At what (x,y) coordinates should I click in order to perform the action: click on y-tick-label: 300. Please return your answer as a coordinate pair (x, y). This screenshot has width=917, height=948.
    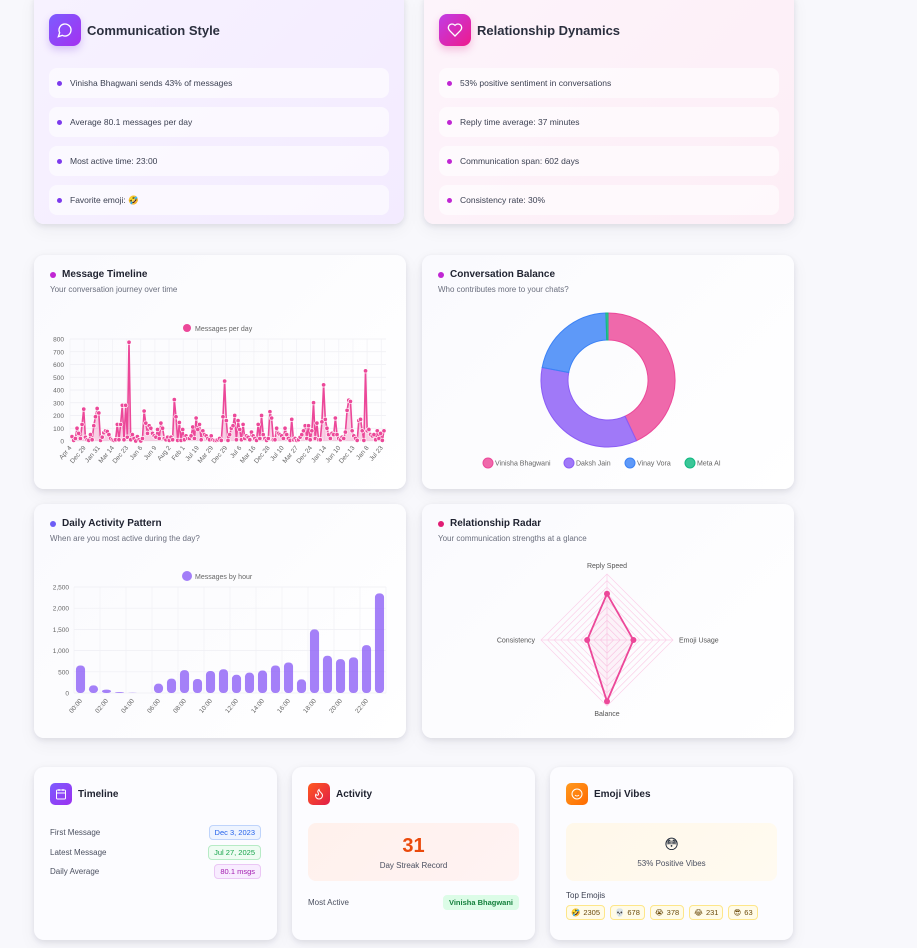
    Looking at the image, I should click on (58, 403).